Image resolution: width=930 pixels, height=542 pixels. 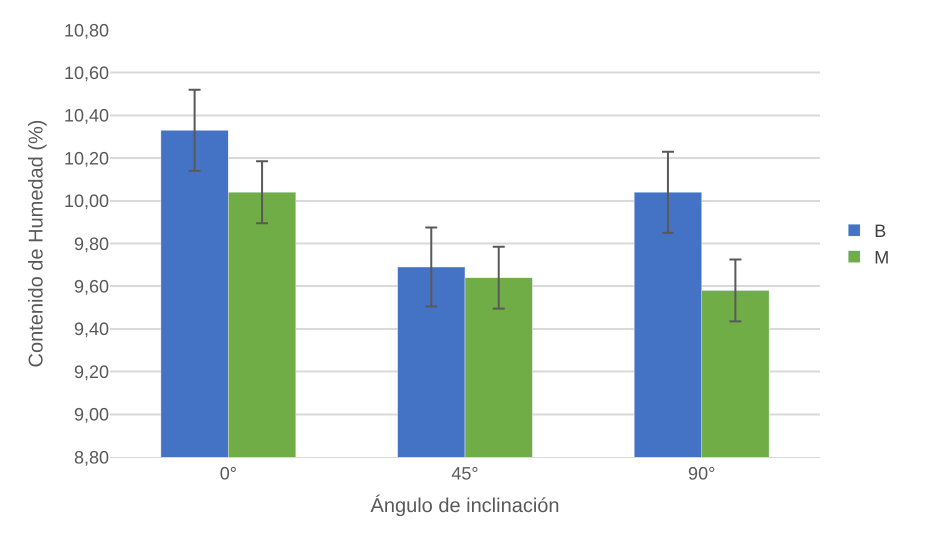 I want to click on y-tick-label: 10,40, so click(x=86, y=116).